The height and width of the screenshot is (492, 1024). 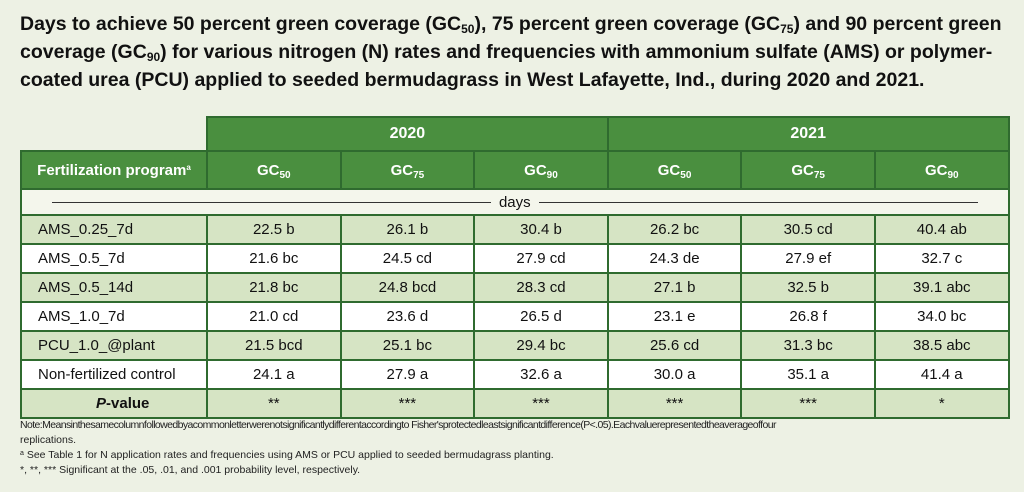 I want to click on units-row: days, so click(x=515, y=202).